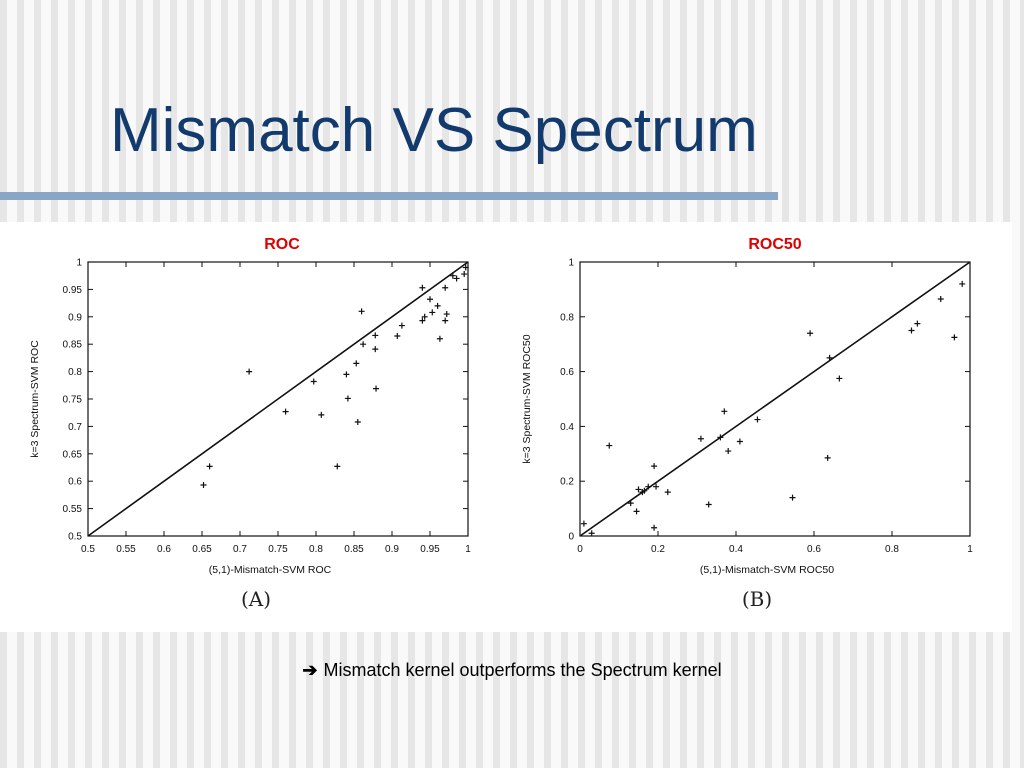 The width and height of the screenshot is (1024, 768). I want to click on y-tick-label: 0.2, so click(567, 482).